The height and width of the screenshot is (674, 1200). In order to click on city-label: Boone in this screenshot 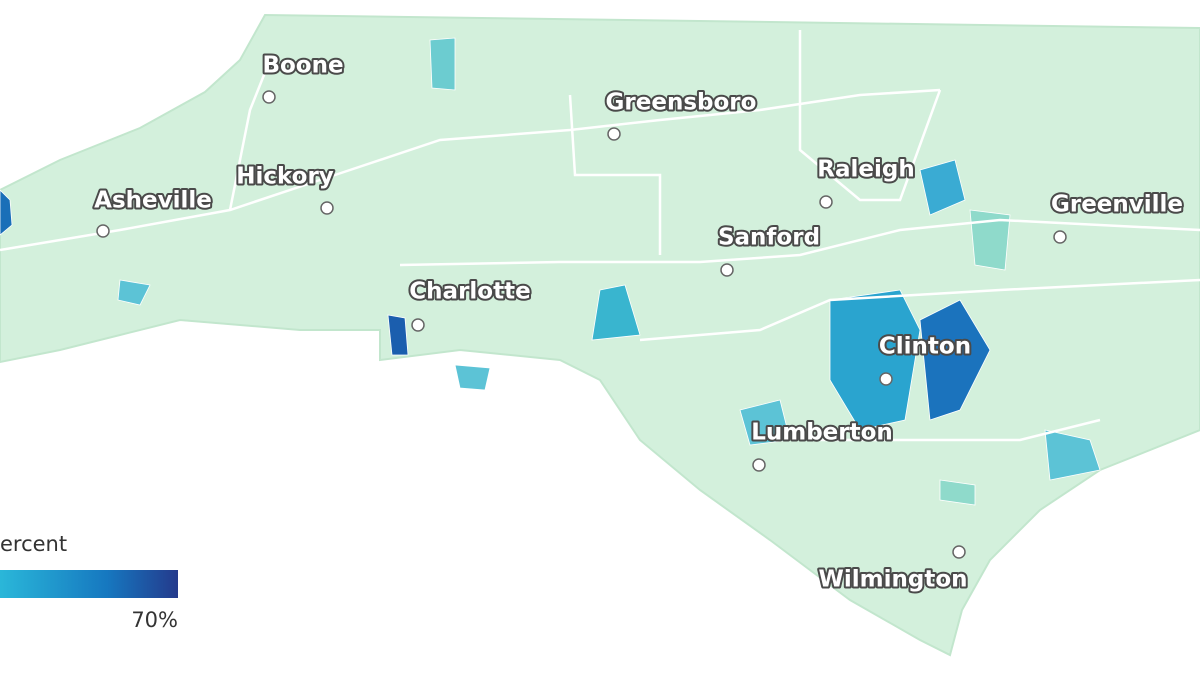, I will do `click(302, 66)`.